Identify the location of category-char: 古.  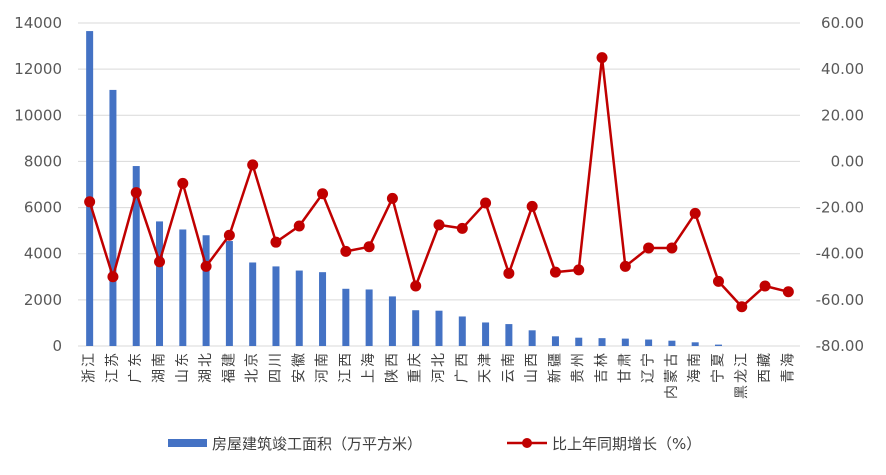
(672, 360).